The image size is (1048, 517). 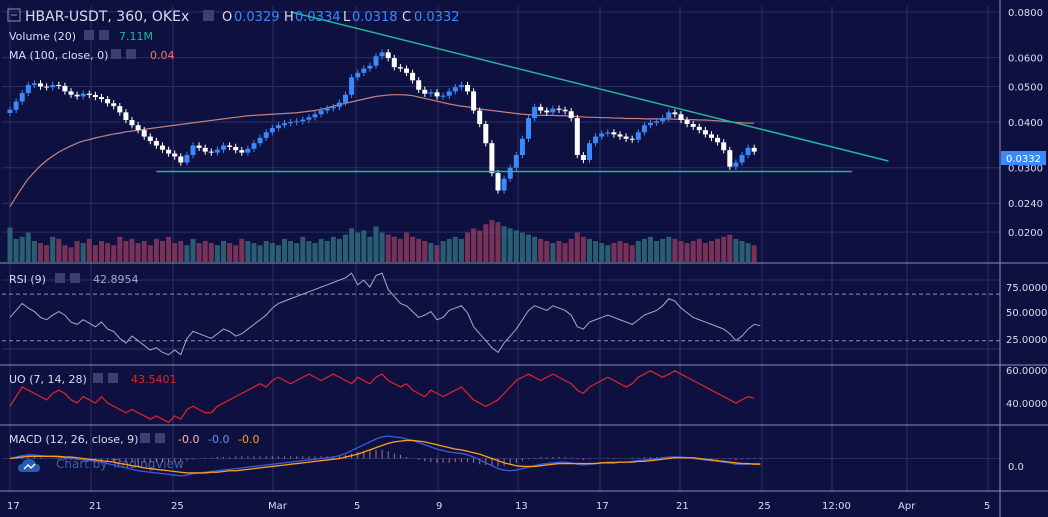 What do you see at coordinates (98, 378) in the screenshot?
I see `uo-settings-icon` at bounding box center [98, 378].